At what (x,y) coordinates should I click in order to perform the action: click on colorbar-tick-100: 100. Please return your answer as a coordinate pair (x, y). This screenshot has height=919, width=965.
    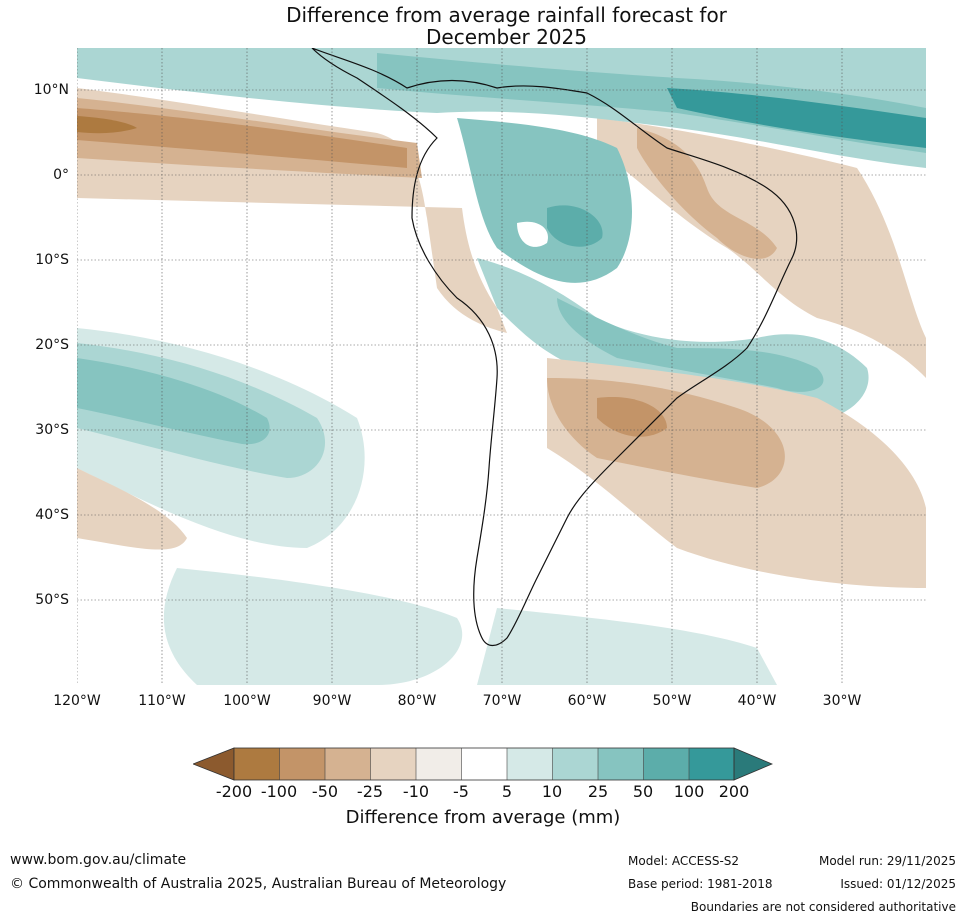
    Looking at the image, I should click on (689, 791).